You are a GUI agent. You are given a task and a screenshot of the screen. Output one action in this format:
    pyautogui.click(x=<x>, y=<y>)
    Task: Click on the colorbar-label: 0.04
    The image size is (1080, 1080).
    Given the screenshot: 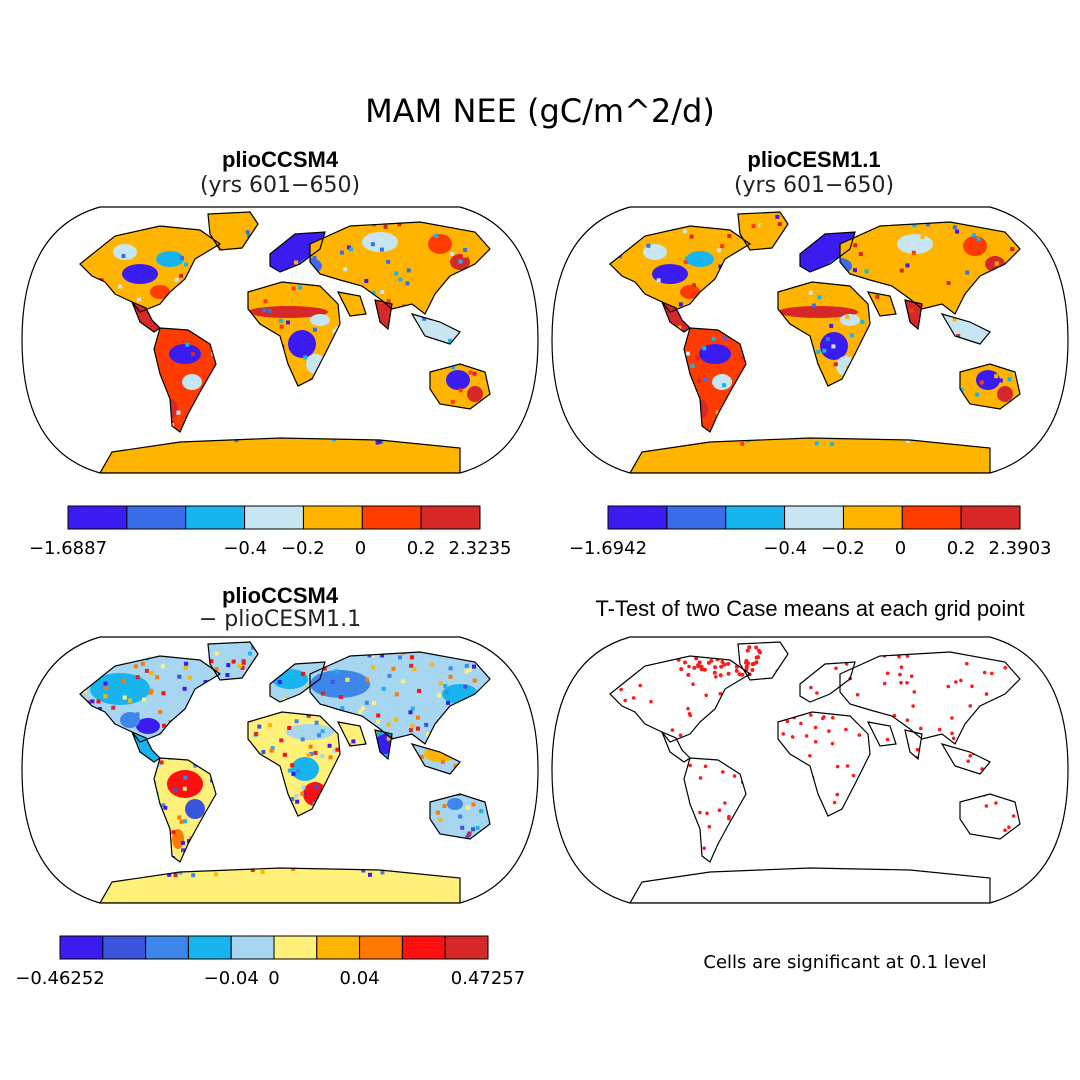 What is the action you would take?
    pyautogui.click(x=360, y=978)
    